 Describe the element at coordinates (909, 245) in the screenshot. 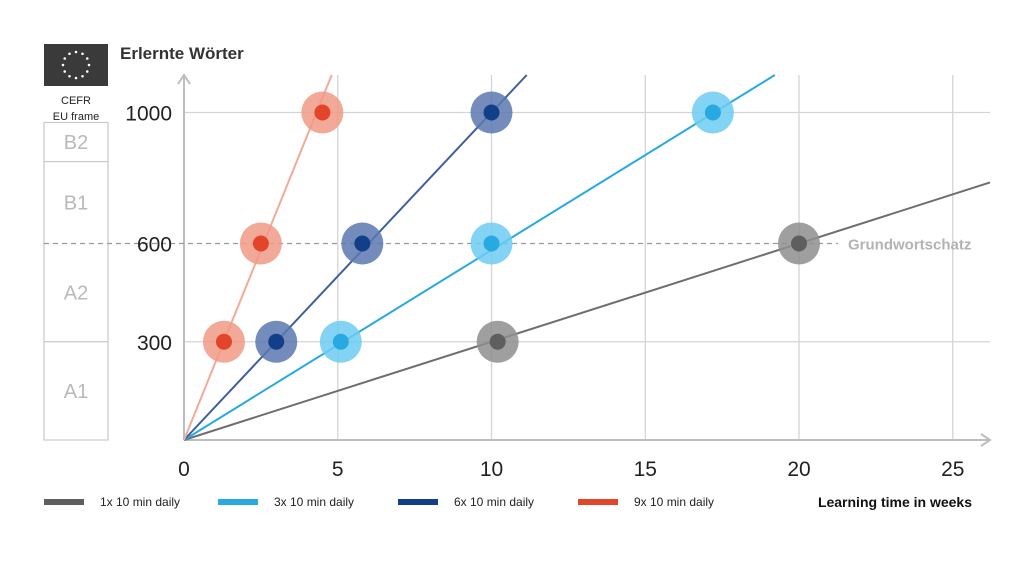

I see `reference-line-label: Grundwortschatz` at that location.